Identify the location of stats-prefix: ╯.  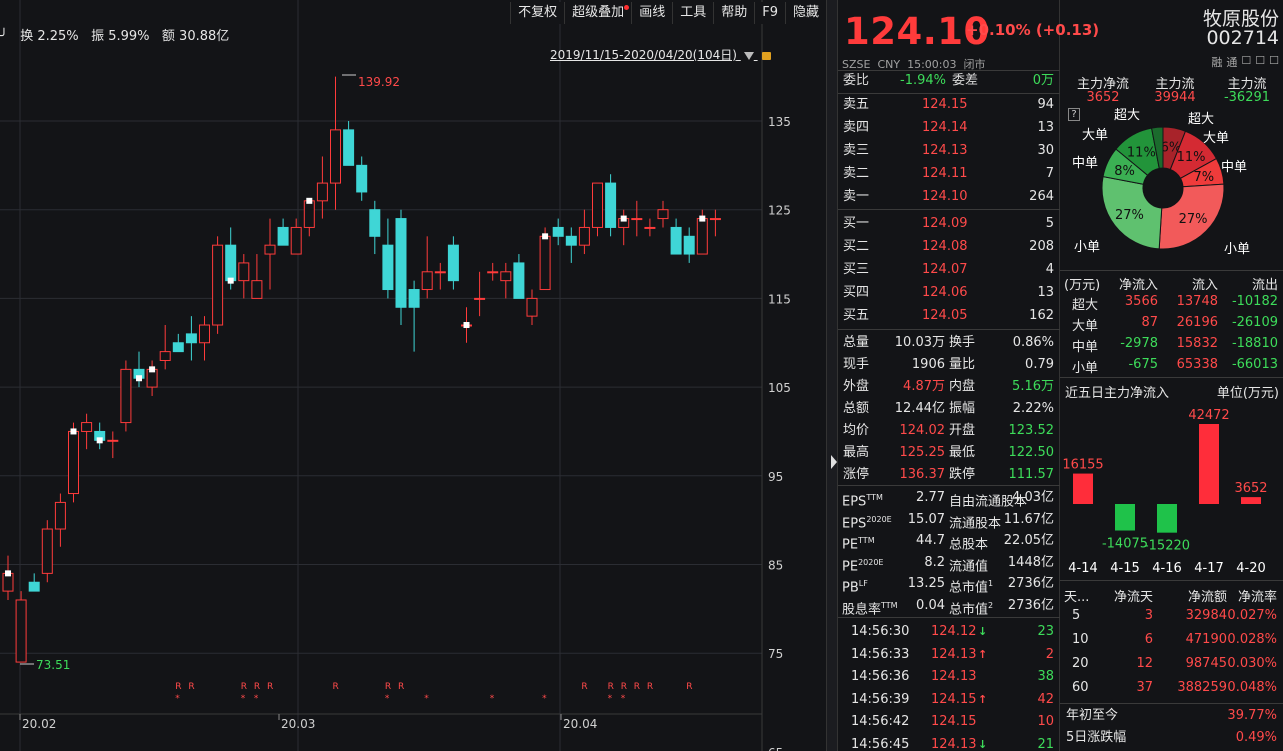
(4, 36).